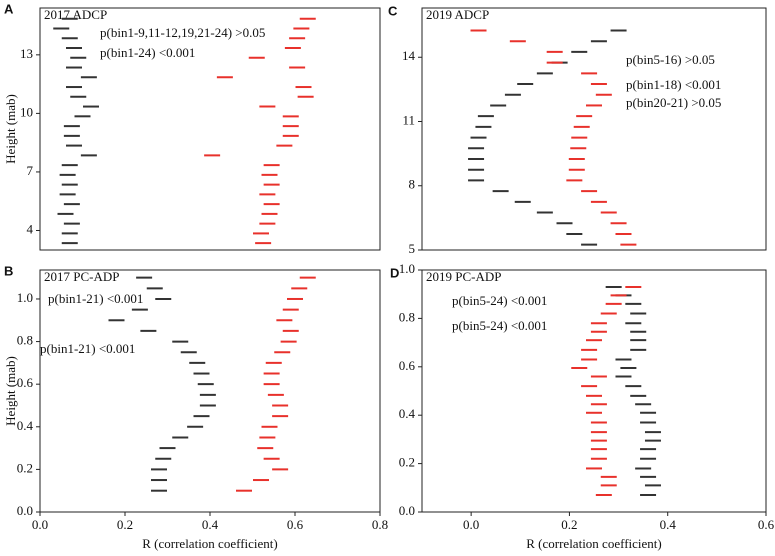 The width and height of the screenshot is (775, 556). I want to click on annotation: p(bin1-24) <0.001, so click(147, 52).